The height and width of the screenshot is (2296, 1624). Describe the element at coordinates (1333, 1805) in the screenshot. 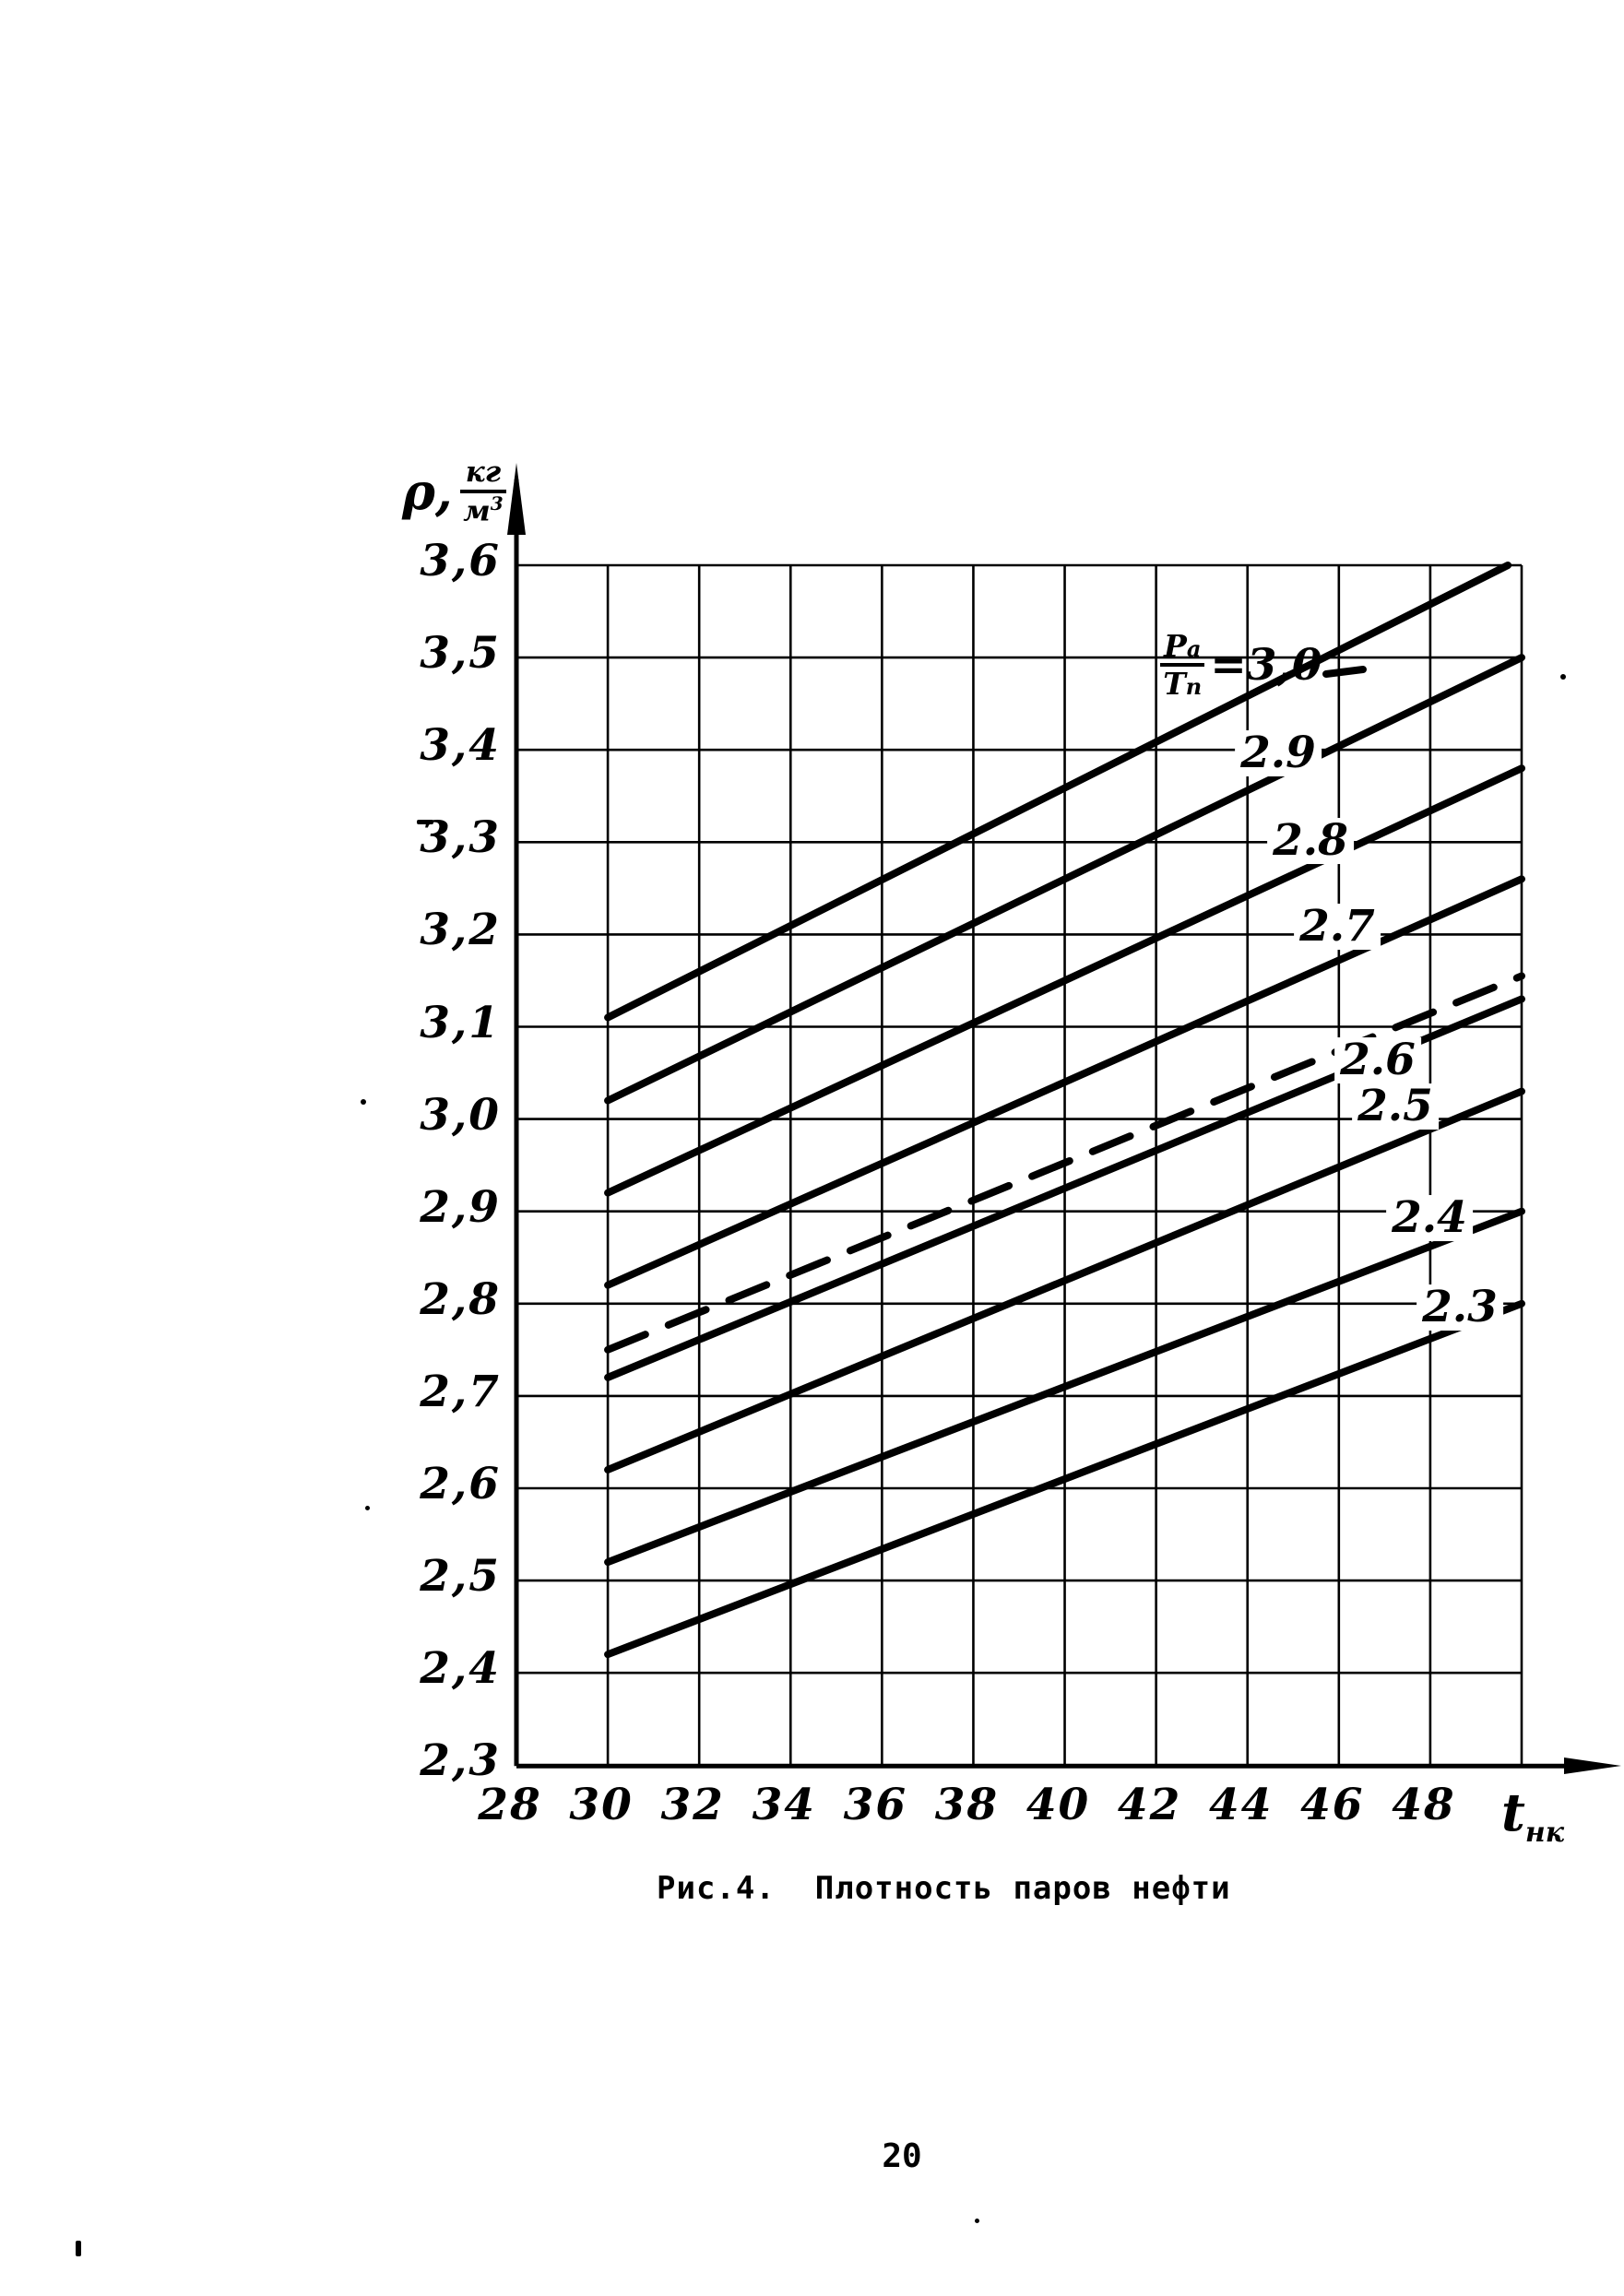

I see `x-tick-label: 46` at that location.